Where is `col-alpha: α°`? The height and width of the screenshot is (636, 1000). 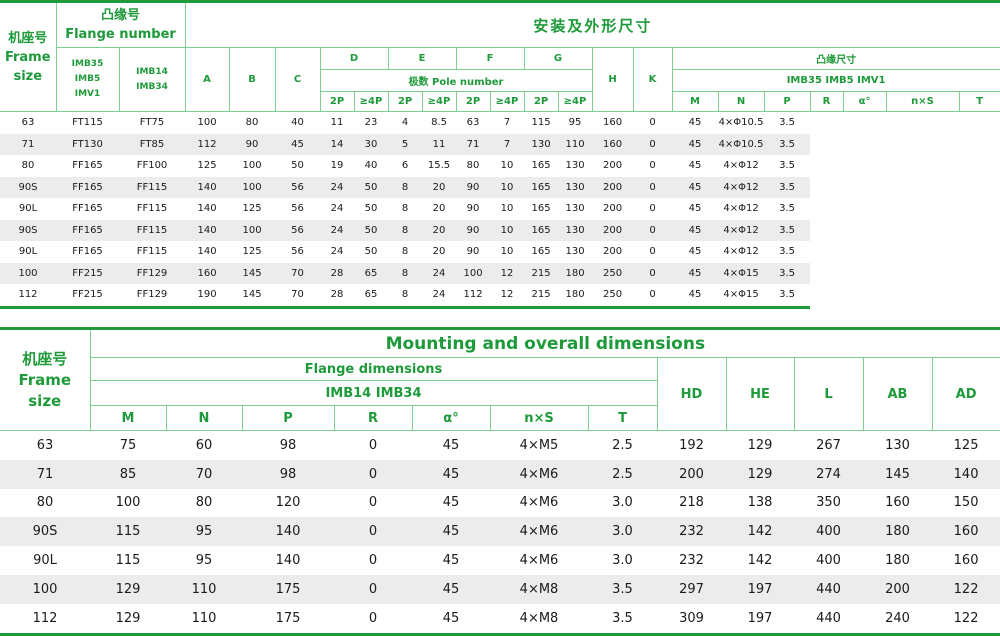 col-alpha: α° is located at coordinates (864, 101).